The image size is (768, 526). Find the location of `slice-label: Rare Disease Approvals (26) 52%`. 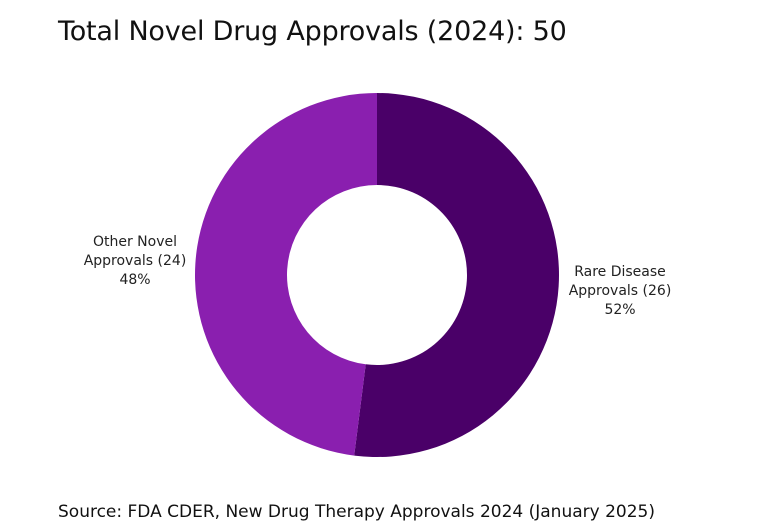

slice-label: Rare Disease Approvals (26) 52% is located at coordinates (620, 291).